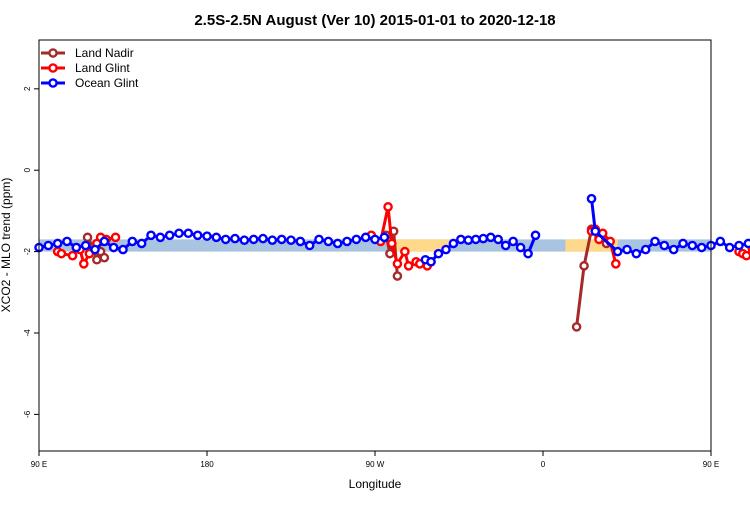  I want to click on y-axis-label: XCO2 - MLO trend (ppm), so click(6, 245).